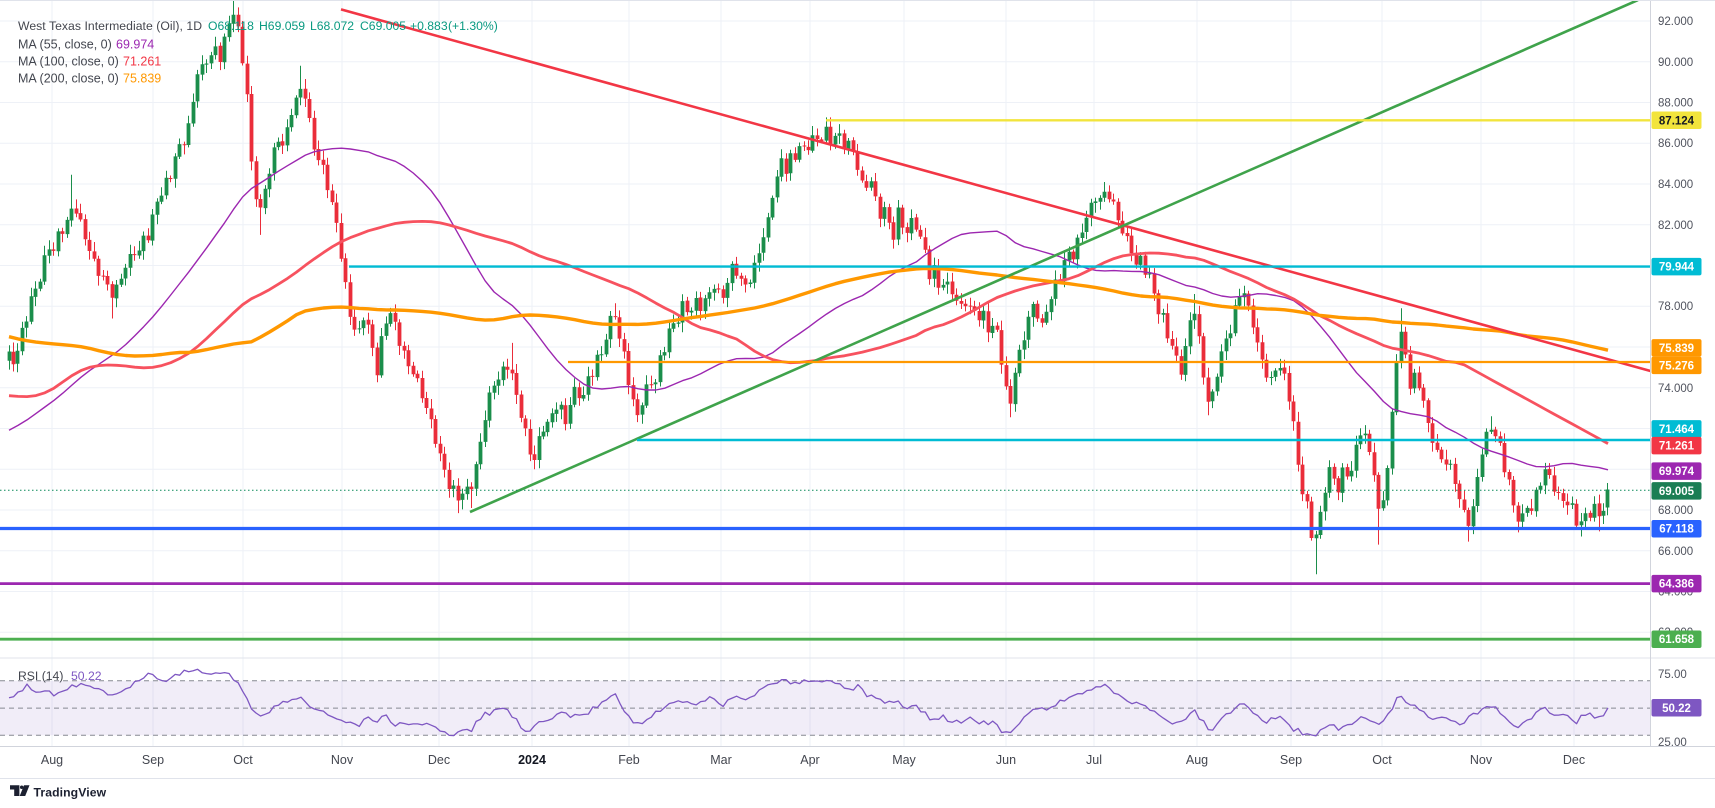 Image resolution: width=1715 pixels, height=808 pixels. What do you see at coordinates (1676, 530) in the screenshot?
I see `svg-text: 67.118` at bounding box center [1676, 530].